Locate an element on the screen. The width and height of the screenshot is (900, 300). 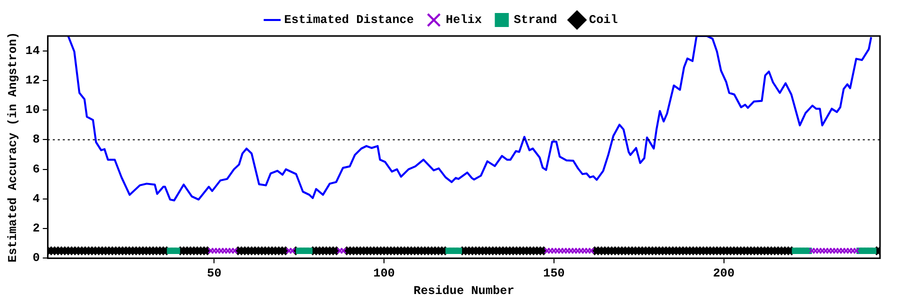
y-tick-label: 12 is located at coordinates (32, 80).